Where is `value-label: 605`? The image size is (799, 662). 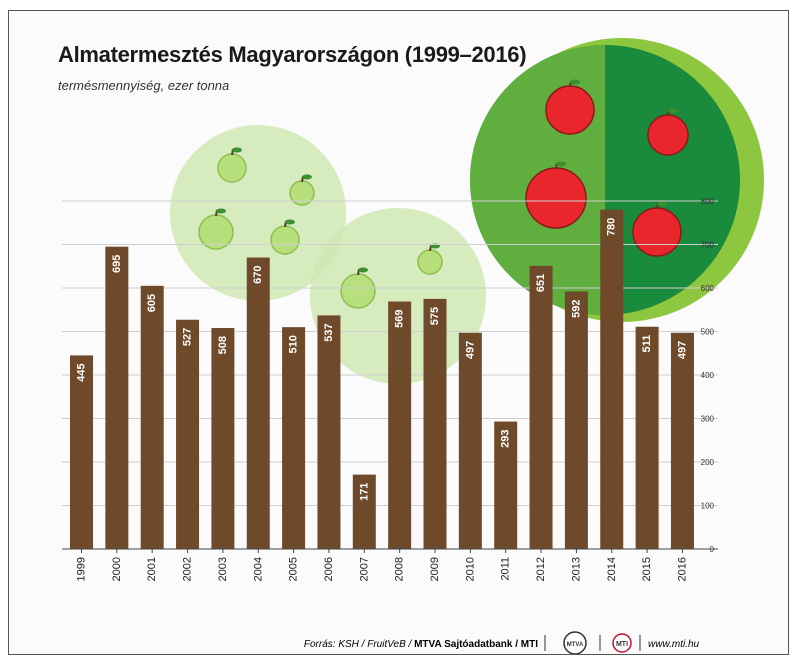 value-label: 605 is located at coordinates (152, 303).